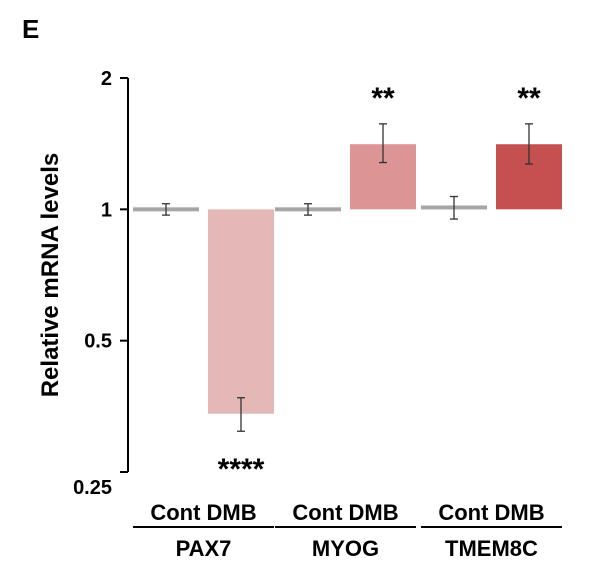 The height and width of the screenshot is (565, 596). What do you see at coordinates (106, 210) in the screenshot?
I see `y-tick-label: 1` at bounding box center [106, 210].